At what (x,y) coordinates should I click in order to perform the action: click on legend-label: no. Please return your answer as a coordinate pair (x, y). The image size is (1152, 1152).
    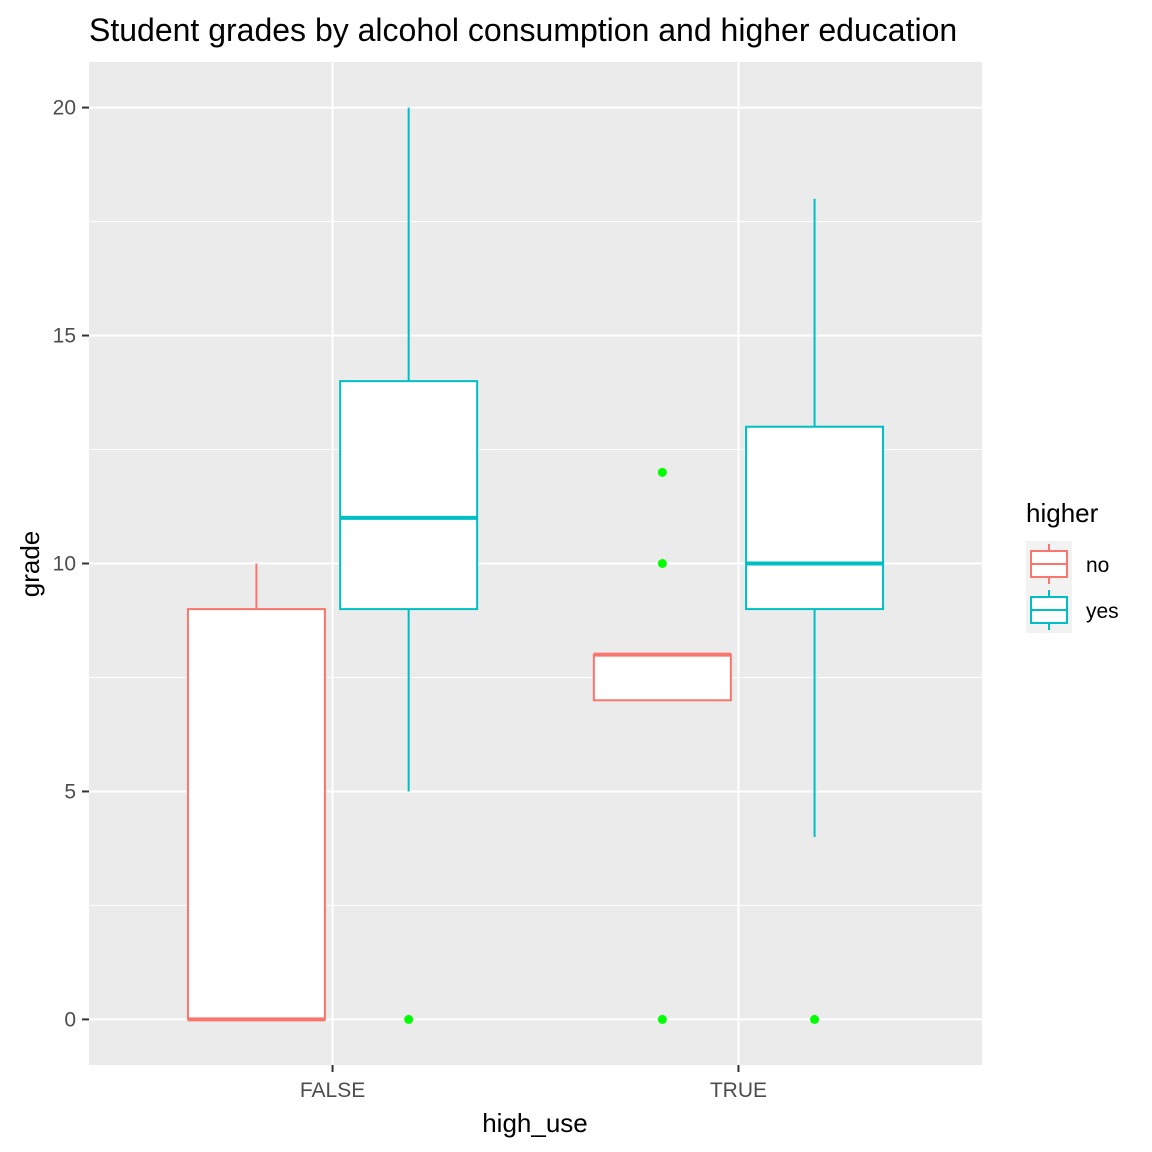
    Looking at the image, I should click on (1097, 565).